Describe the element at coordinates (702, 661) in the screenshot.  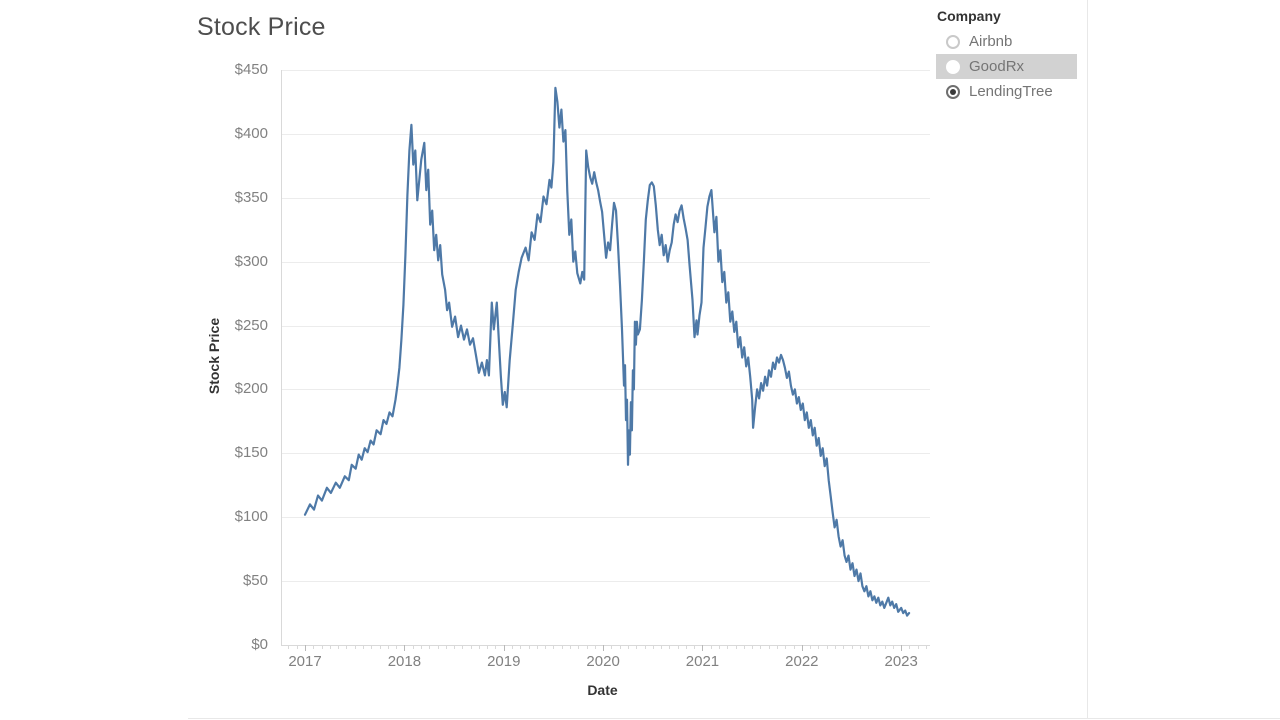
I see `x-tick-label: 2021` at that location.